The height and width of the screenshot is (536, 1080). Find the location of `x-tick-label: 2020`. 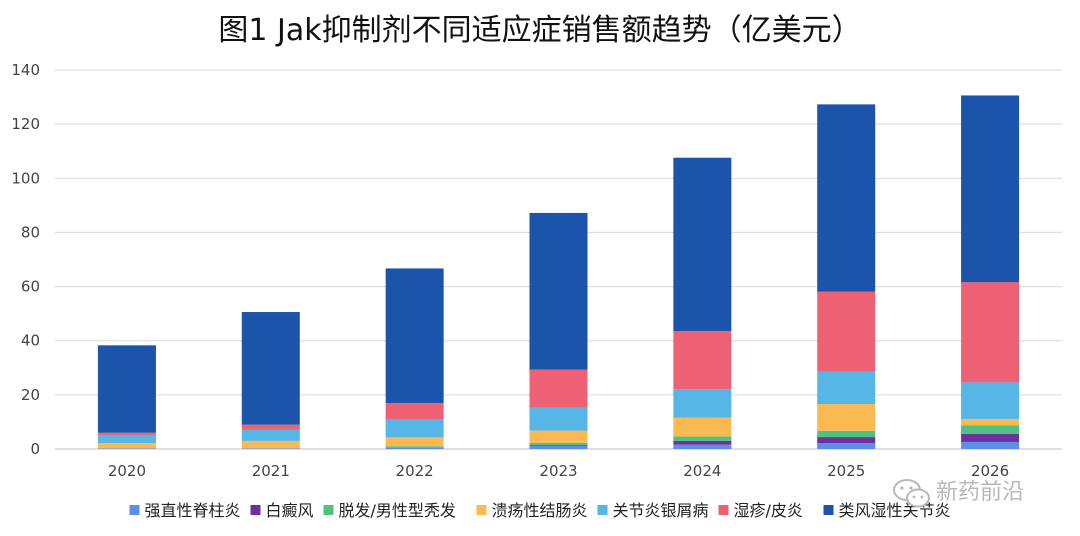

x-tick-label: 2020 is located at coordinates (127, 471).